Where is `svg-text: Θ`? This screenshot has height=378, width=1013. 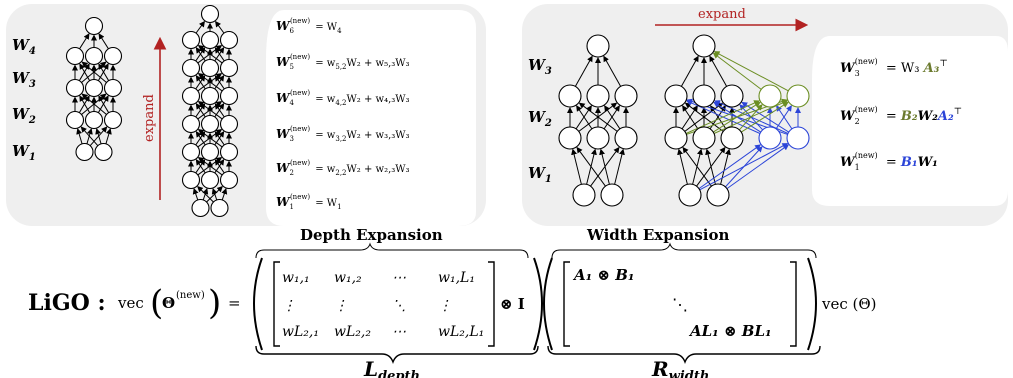
svg-text: Θ is located at coordinates (168, 303).